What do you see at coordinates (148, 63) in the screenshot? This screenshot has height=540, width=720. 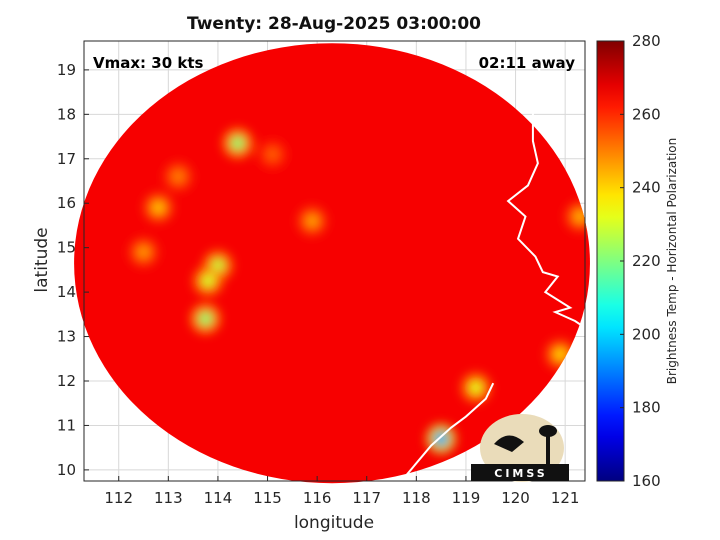 I see `vmax-annotation: Vmax: 30 kts` at bounding box center [148, 63].